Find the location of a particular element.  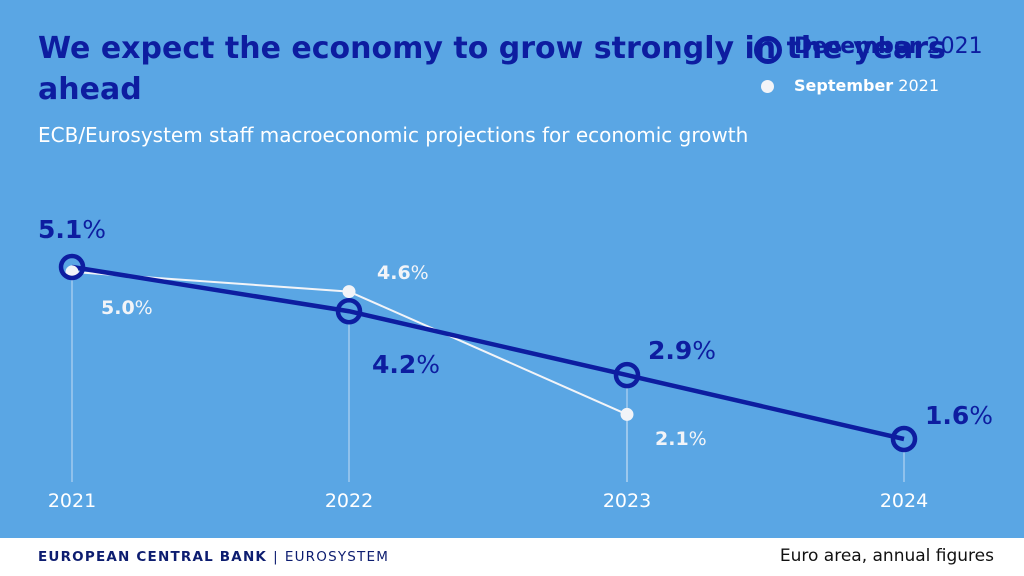

data-label-december-2023: 2.9% is located at coordinates (682, 350).